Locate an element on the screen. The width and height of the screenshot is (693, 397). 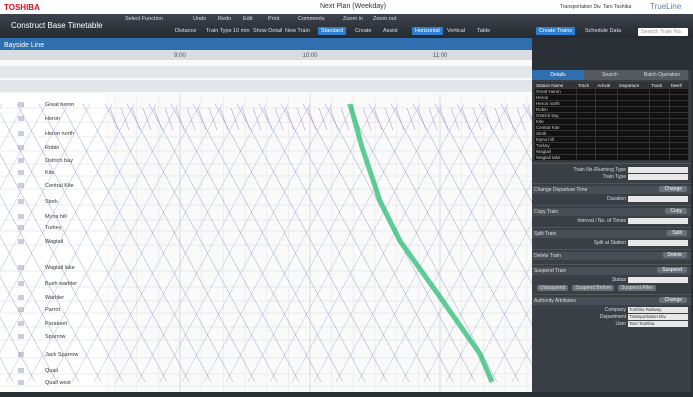
section: Split Train Split Split at Station is located at coordinates (611, 238).